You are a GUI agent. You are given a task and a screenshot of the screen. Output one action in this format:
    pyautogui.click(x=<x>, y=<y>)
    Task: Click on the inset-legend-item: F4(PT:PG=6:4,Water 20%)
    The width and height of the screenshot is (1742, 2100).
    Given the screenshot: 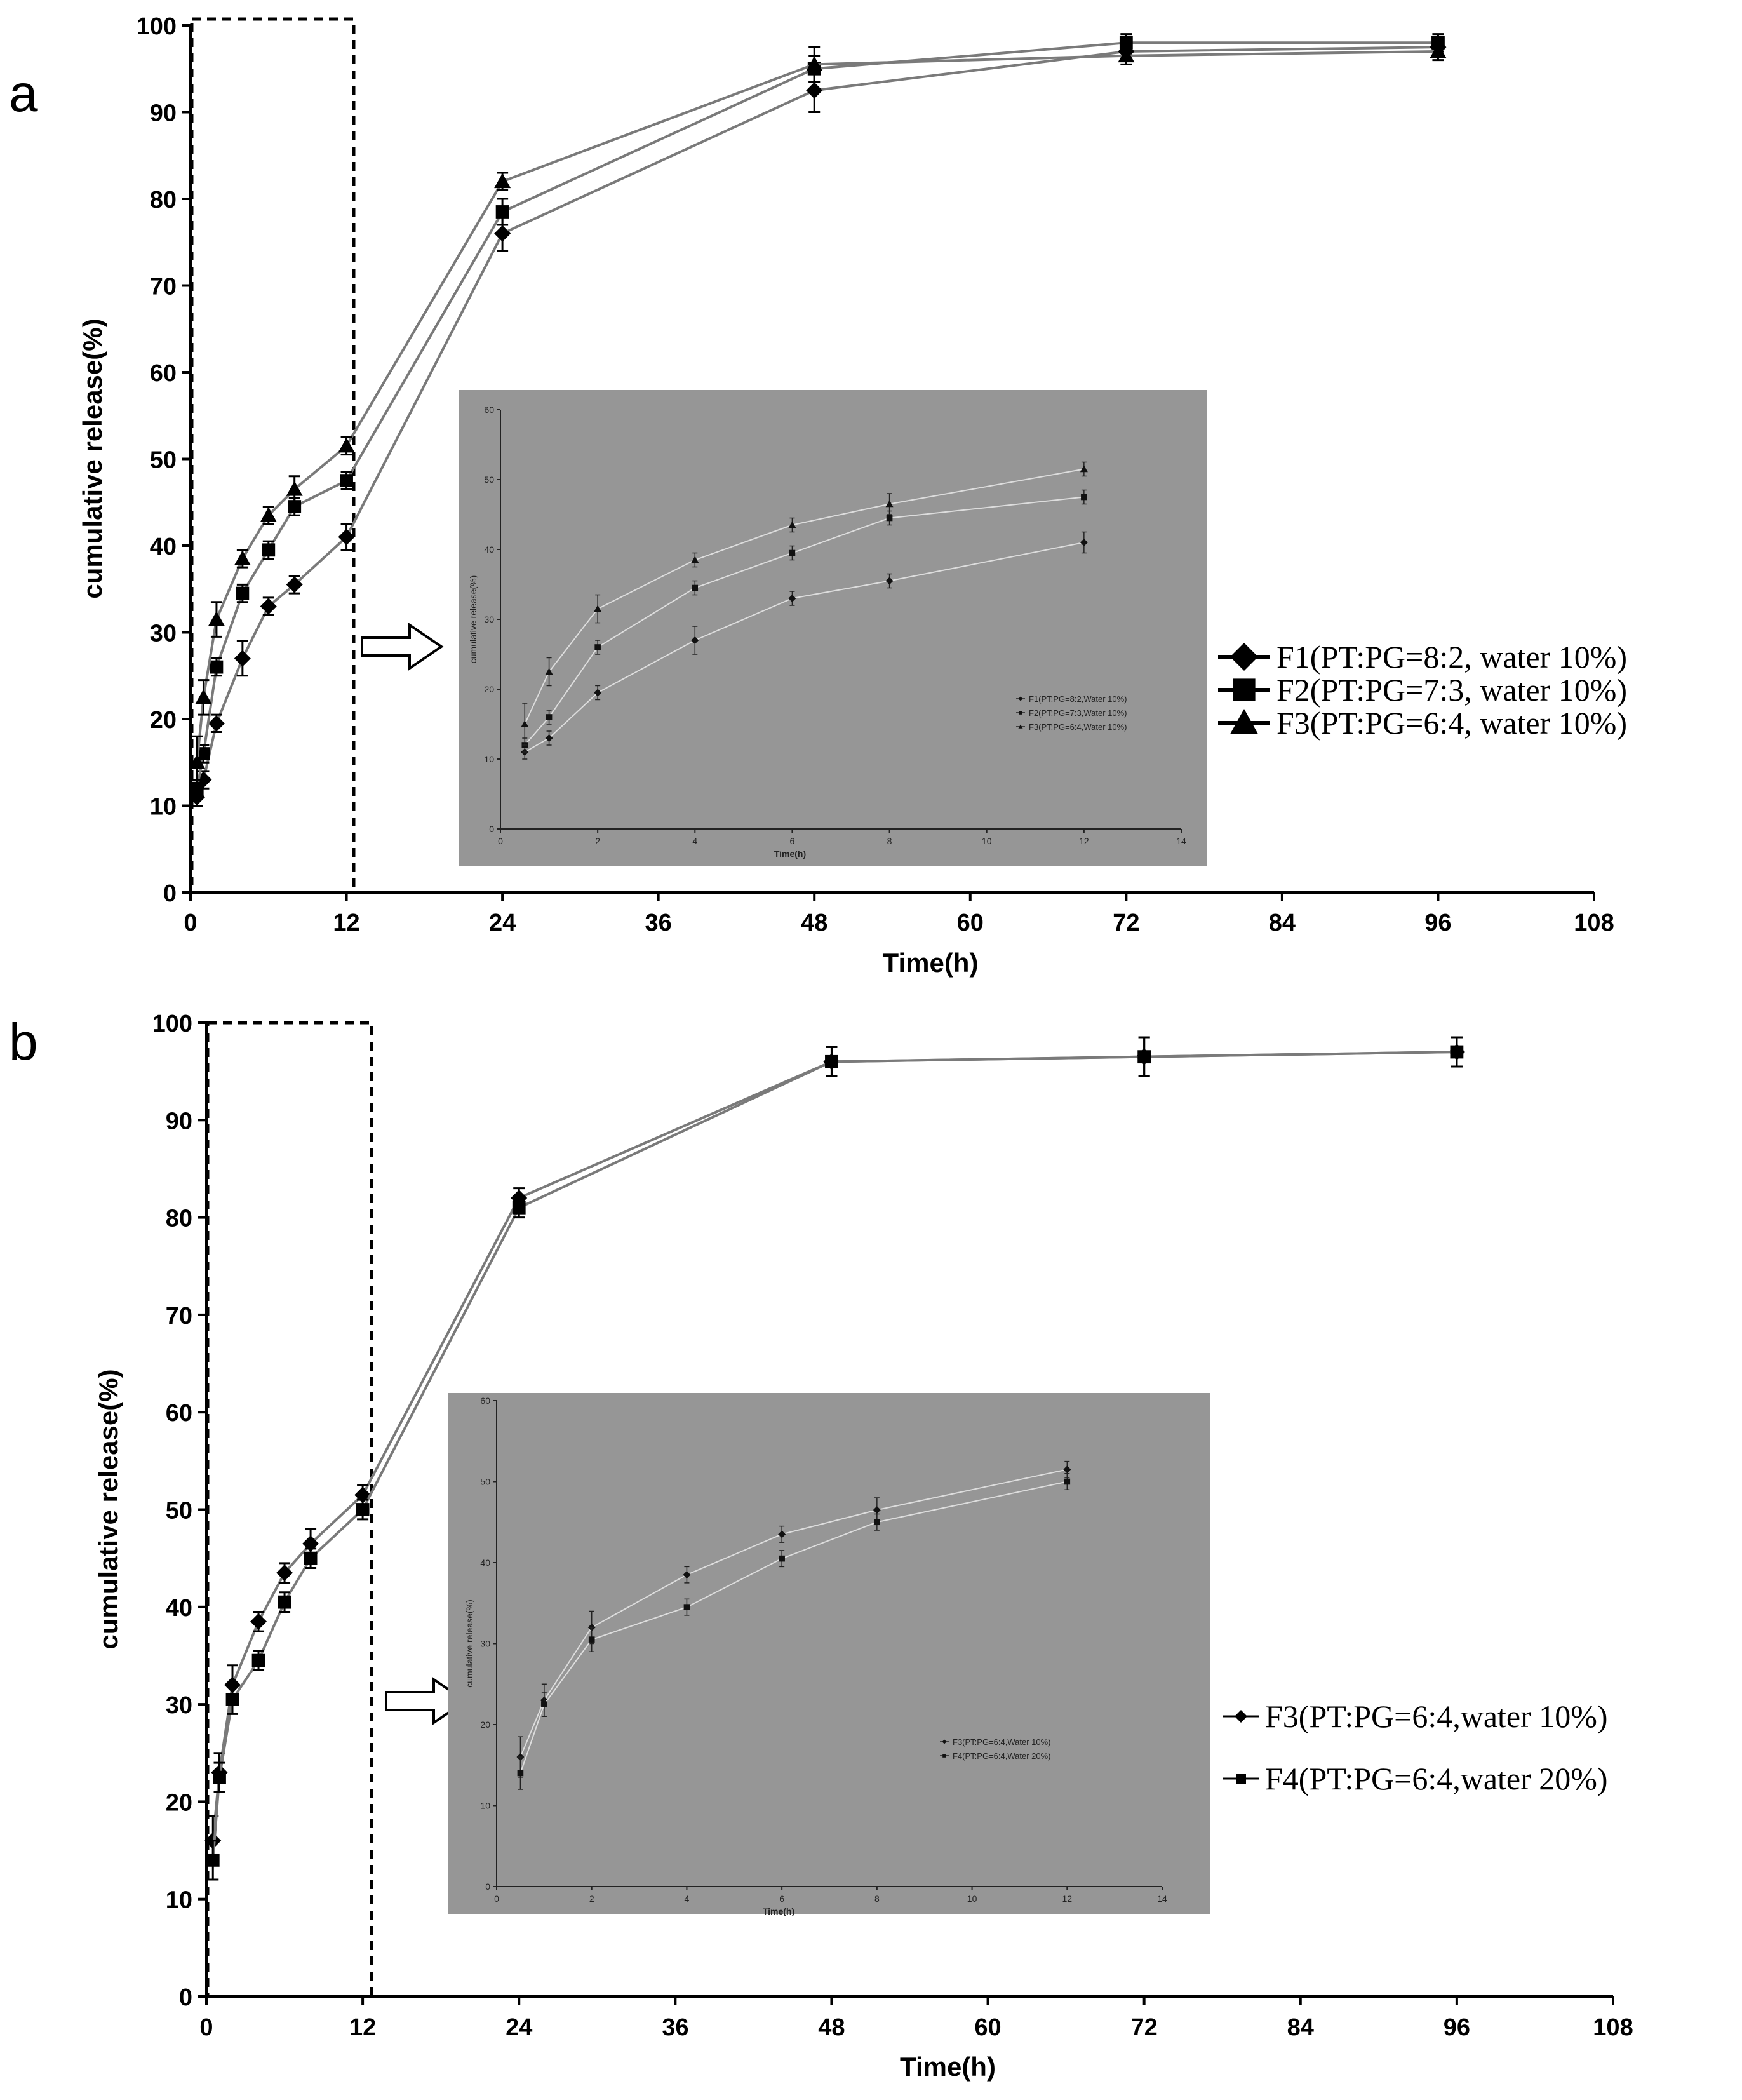 What is the action you would take?
    pyautogui.click(x=995, y=1756)
    